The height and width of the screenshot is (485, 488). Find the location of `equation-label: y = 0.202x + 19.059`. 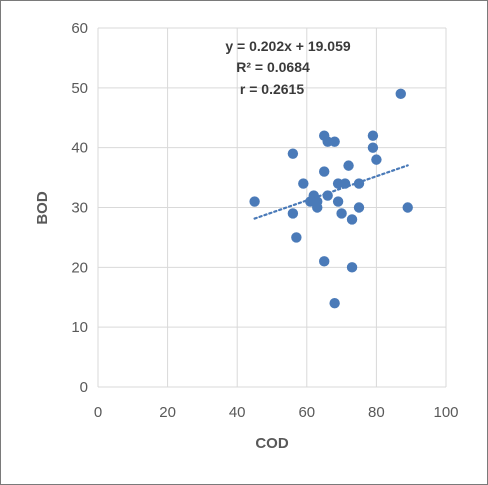

equation-label: y = 0.202x + 19.059 is located at coordinates (288, 46).